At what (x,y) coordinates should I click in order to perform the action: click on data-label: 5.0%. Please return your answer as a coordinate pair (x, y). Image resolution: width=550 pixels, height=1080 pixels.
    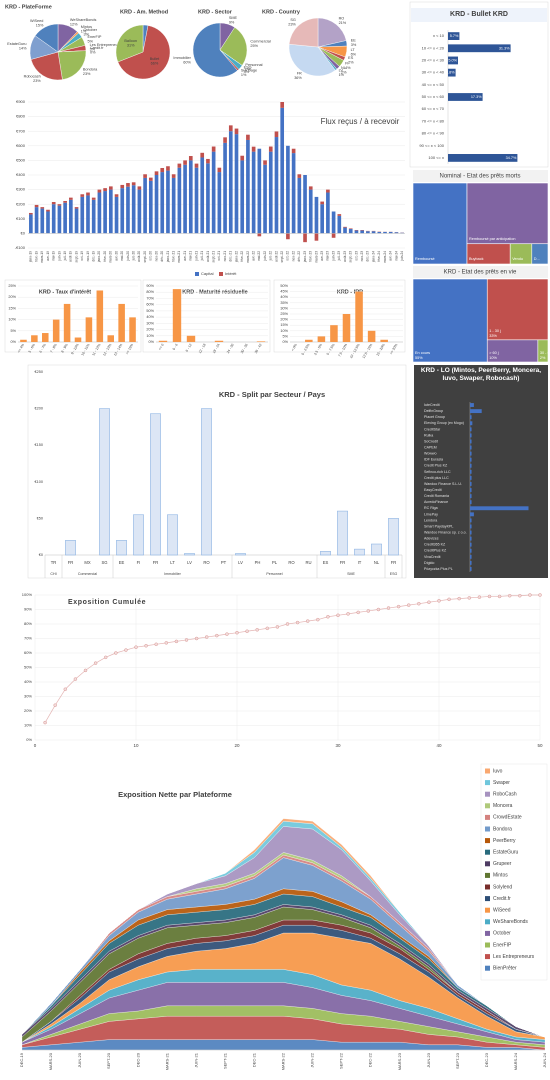
    Looking at the image, I should click on (452, 60).